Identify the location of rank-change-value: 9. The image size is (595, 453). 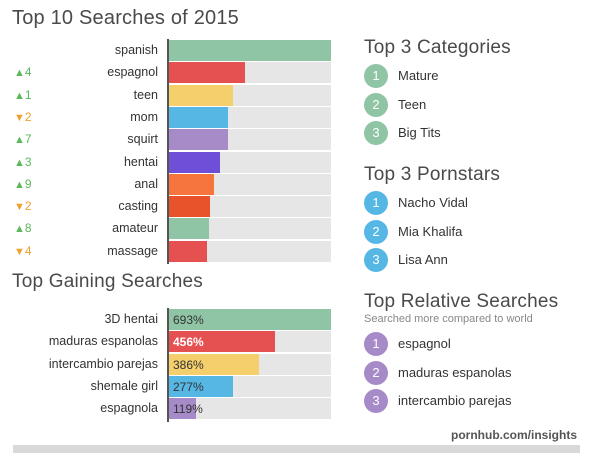
(28, 183).